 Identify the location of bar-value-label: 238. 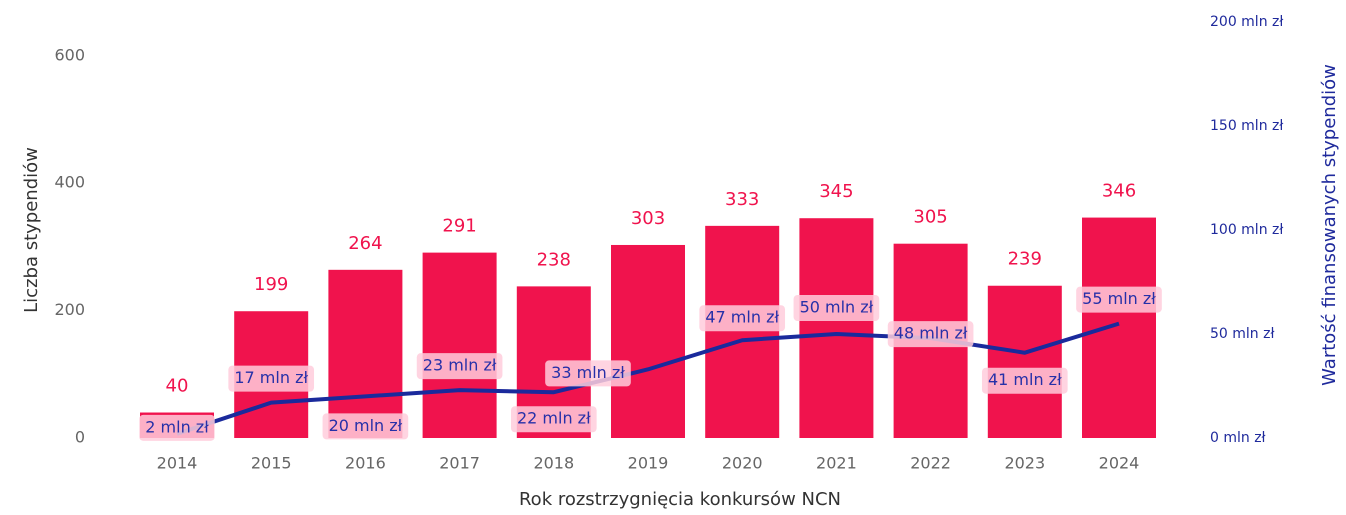
(554, 259).